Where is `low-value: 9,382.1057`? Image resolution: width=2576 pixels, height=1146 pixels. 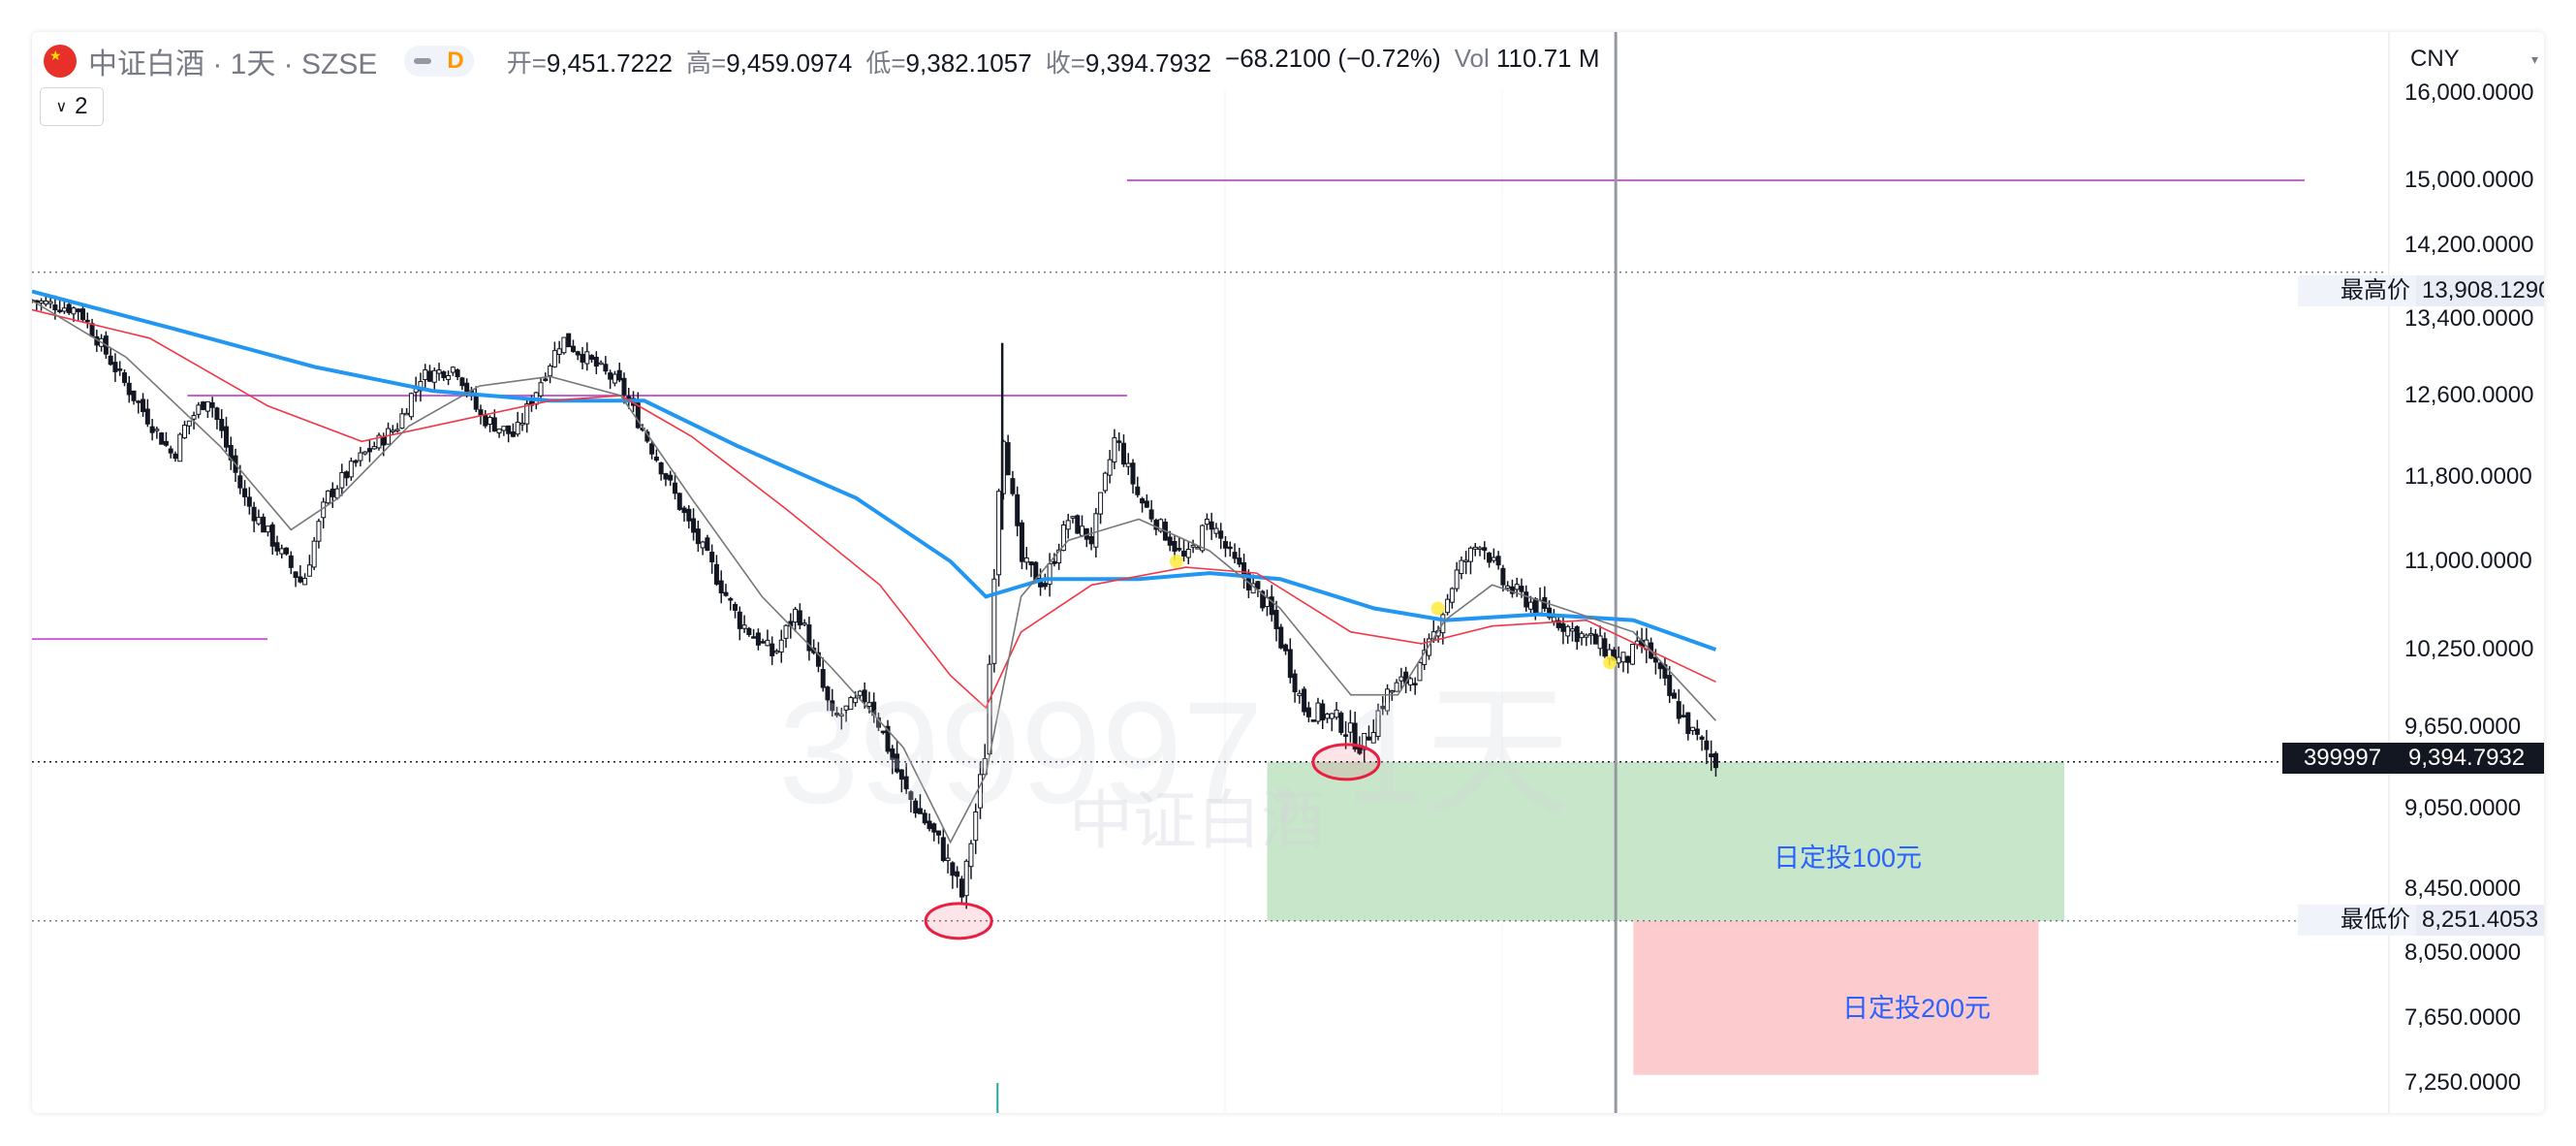 low-value: 9,382.1057 is located at coordinates (968, 63).